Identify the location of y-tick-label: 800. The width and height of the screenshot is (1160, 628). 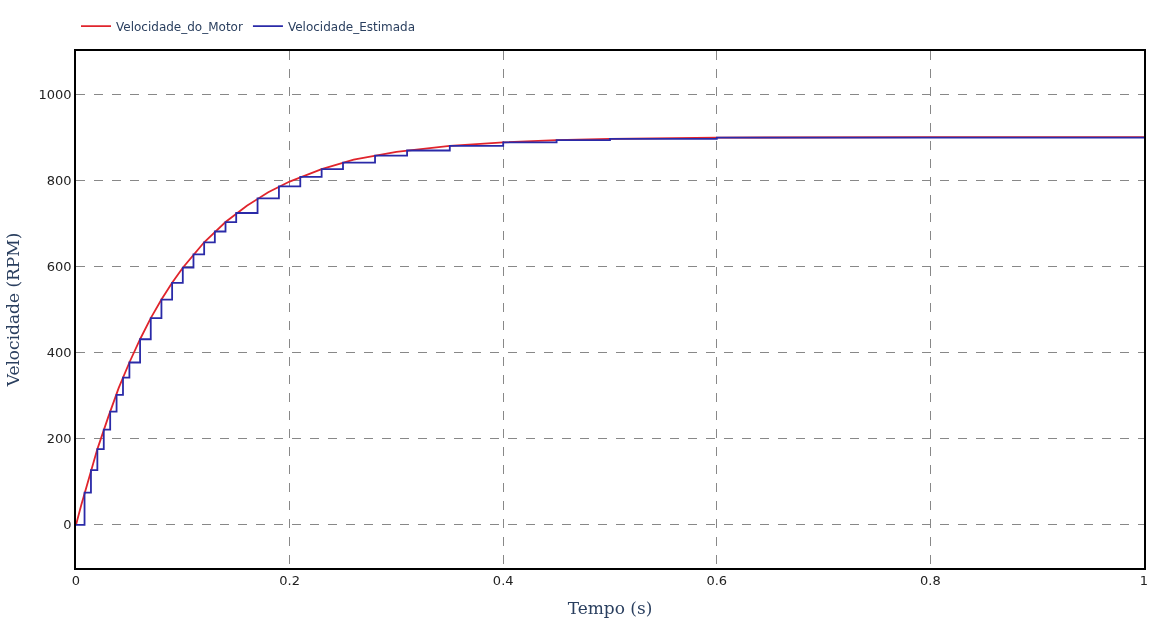
(59, 180).